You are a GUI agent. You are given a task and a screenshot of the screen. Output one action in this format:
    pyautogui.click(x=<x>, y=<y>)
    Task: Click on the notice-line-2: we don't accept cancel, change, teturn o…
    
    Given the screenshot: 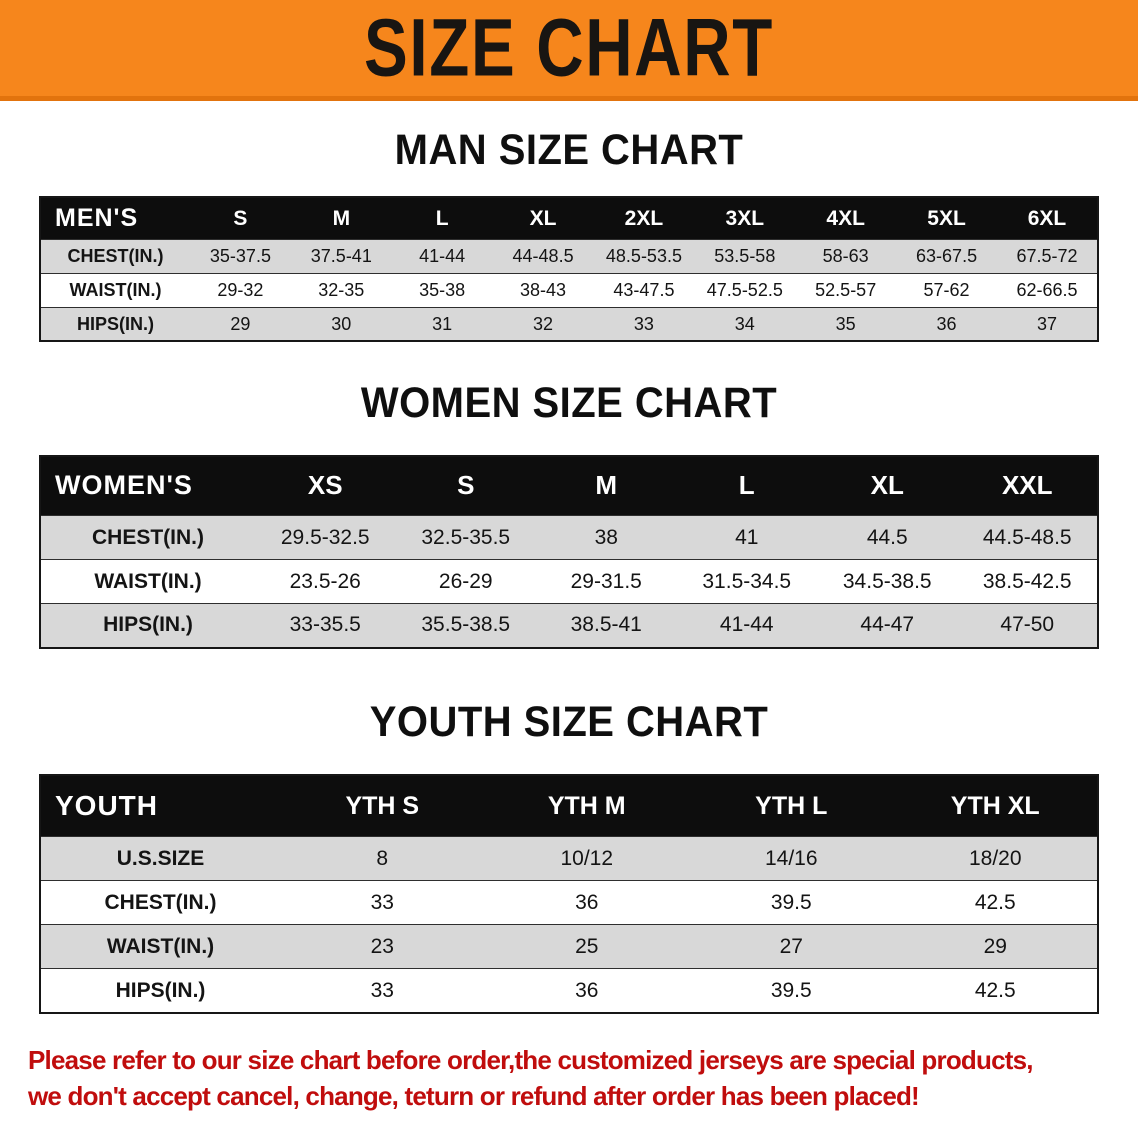 What is the action you would take?
    pyautogui.click(x=474, y=1096)
    